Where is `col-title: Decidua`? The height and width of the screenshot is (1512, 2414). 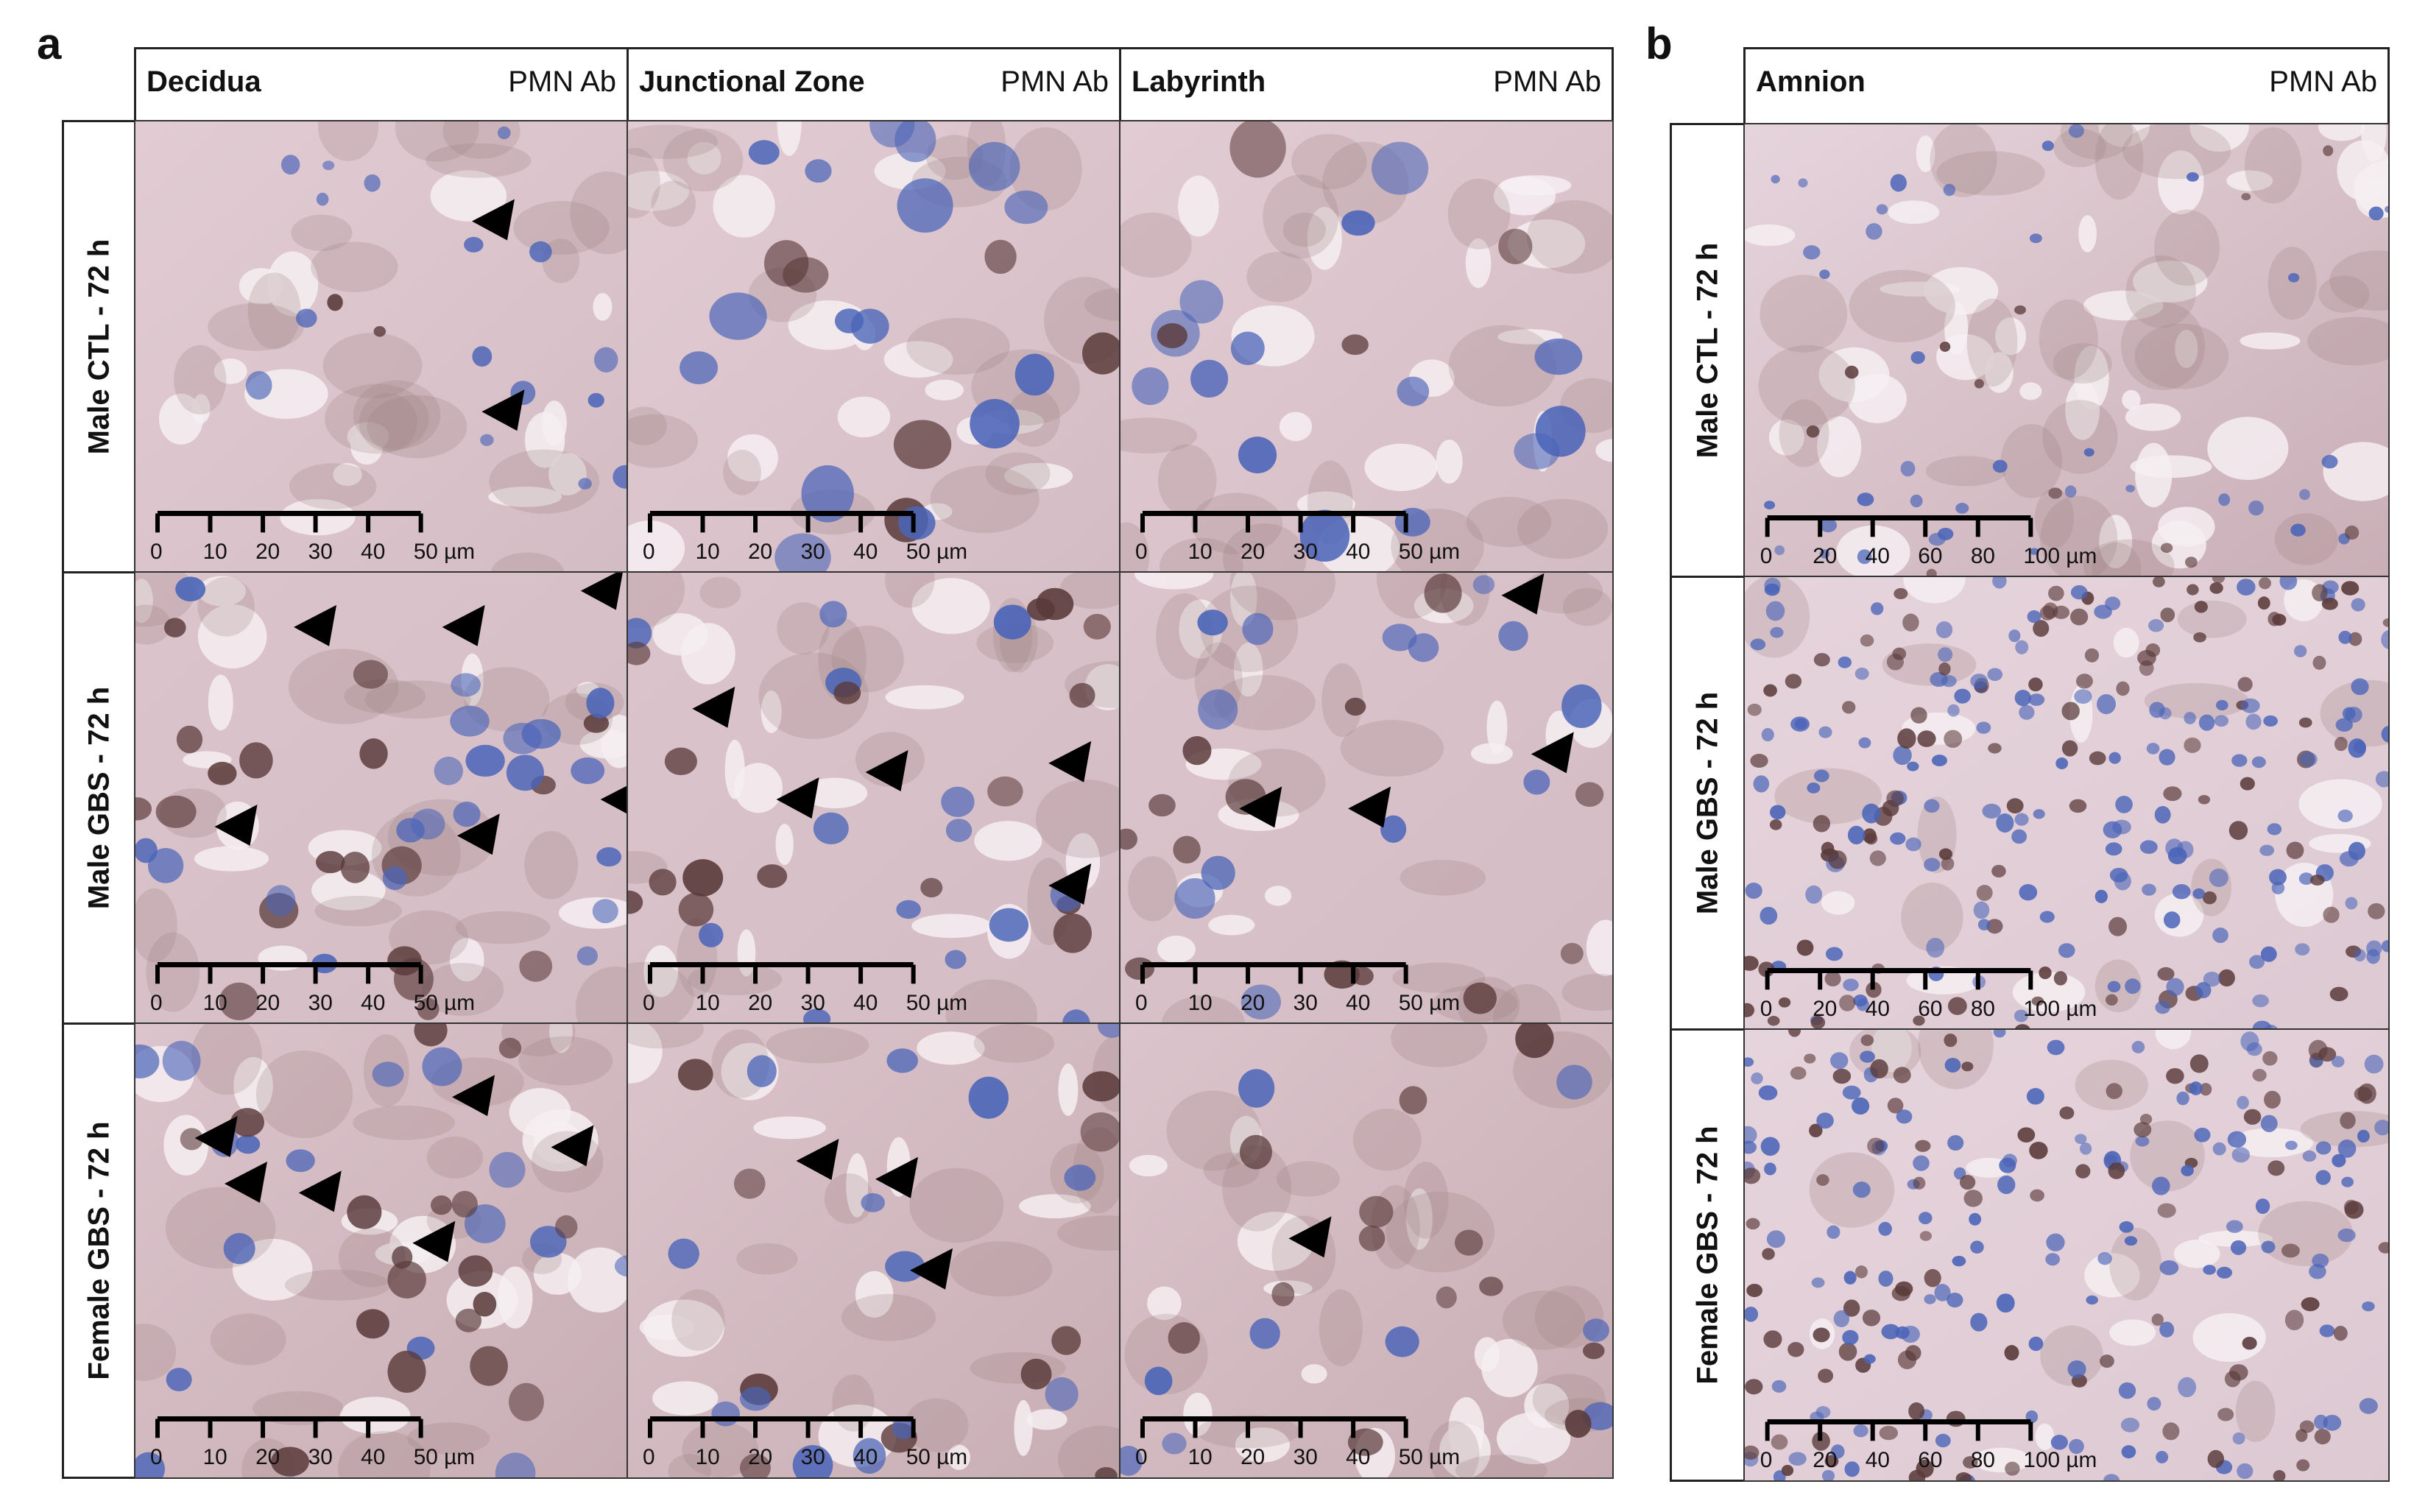
col-title: Decidua is located at coordinates (204, 82).